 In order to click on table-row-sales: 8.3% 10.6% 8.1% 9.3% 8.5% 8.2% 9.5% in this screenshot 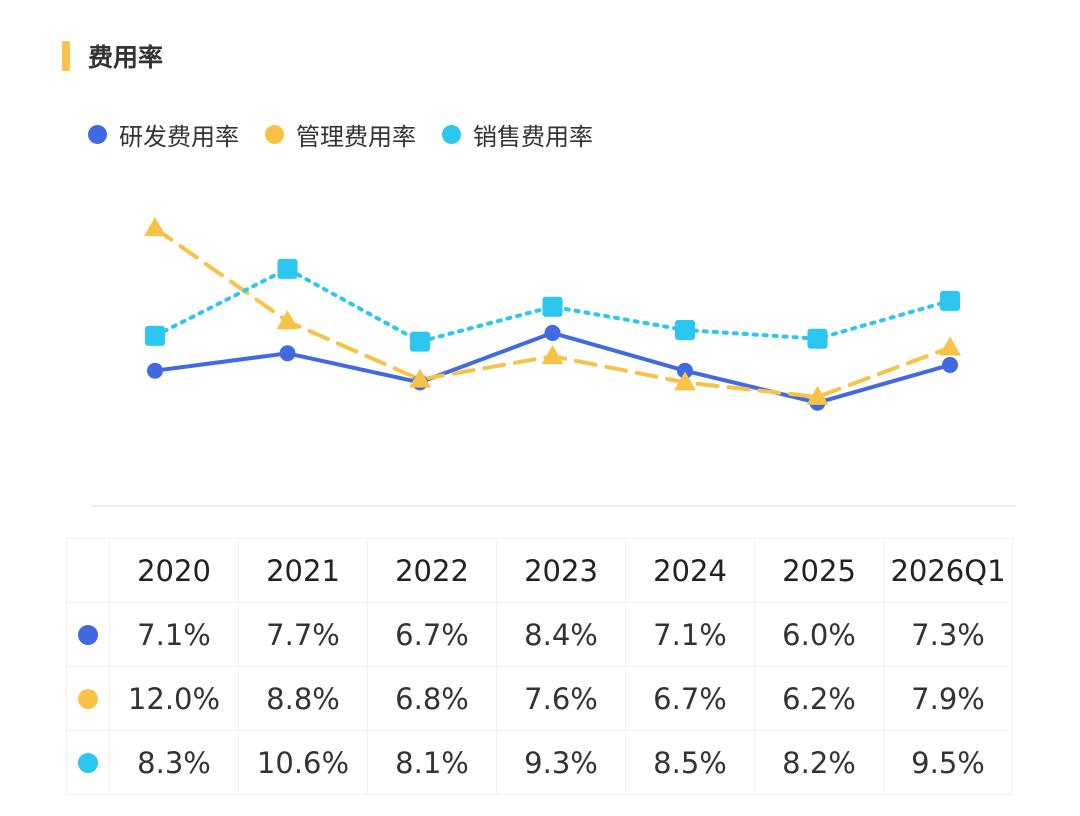, I will do `click(539, 762)`.